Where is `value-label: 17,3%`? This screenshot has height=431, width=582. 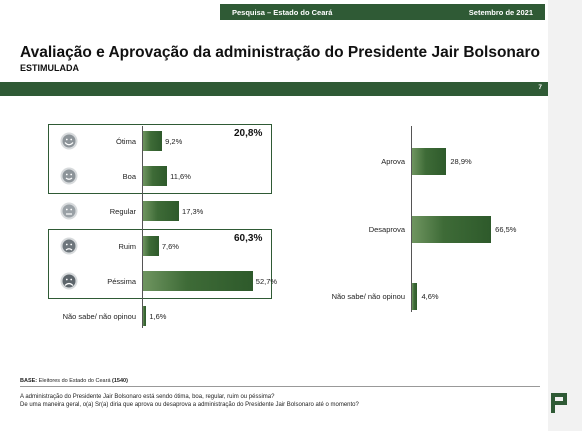
value-label: 17,3% is located at coordinates (193, 211).